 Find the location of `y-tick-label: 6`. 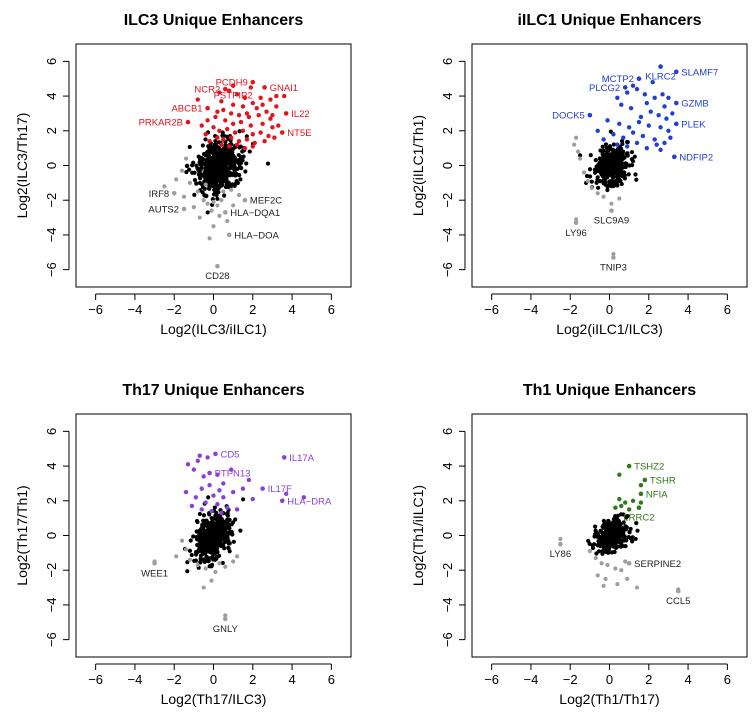

y-tick-label: 6 is located at coordinates (51, 431).